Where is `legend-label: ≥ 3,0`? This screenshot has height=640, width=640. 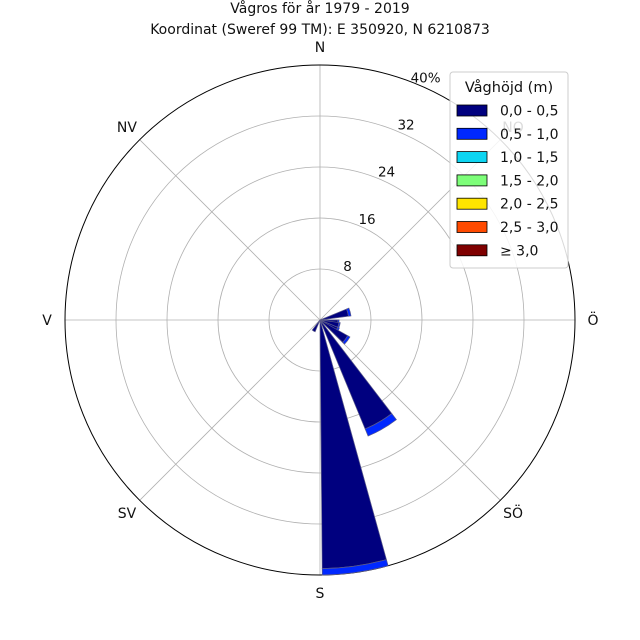 legend-label: ≥ 3,0 is located at coordinates (519, 251).